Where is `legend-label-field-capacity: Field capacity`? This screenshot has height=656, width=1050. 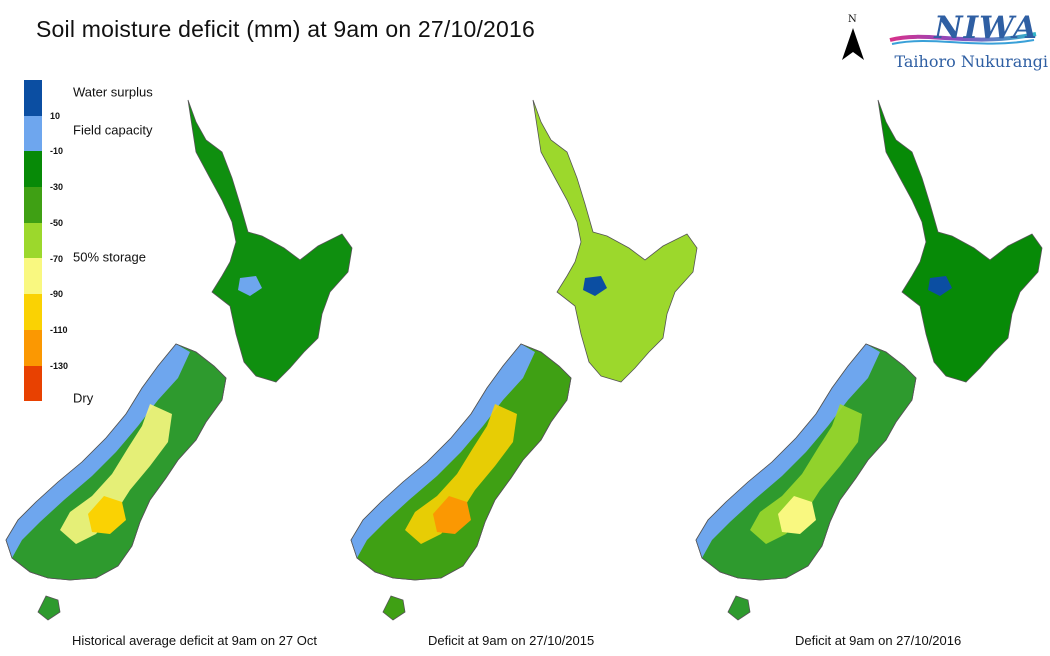 legend-label-field-capacity: Field capacity is located at coordinates (113, 130).